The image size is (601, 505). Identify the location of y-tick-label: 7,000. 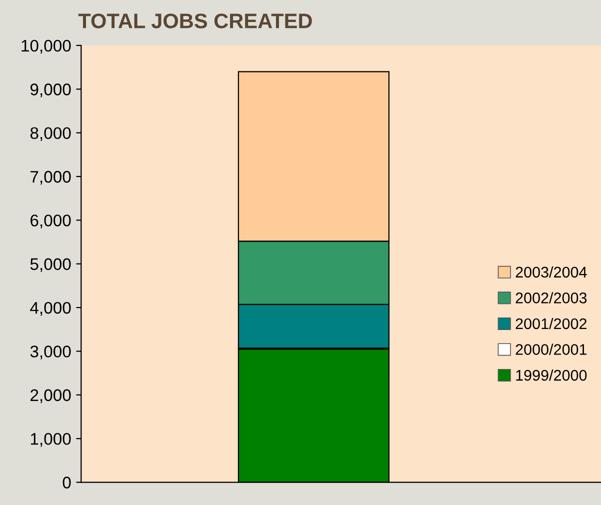
(50, 177).